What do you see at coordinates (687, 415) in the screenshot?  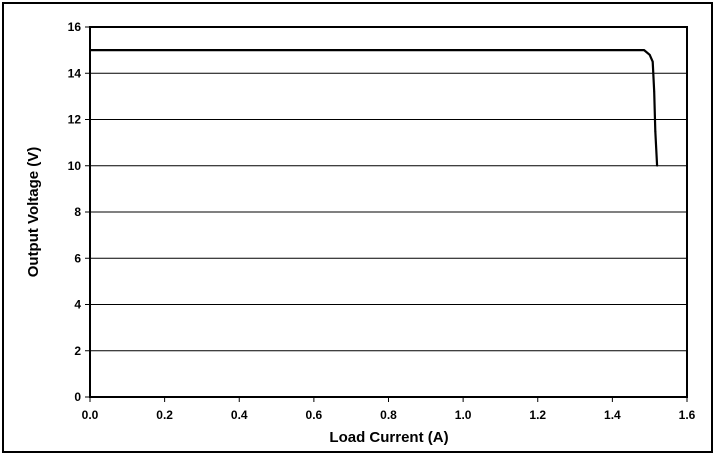 I see `x-tick-label: 1.6` at bounding box center [687, 415].